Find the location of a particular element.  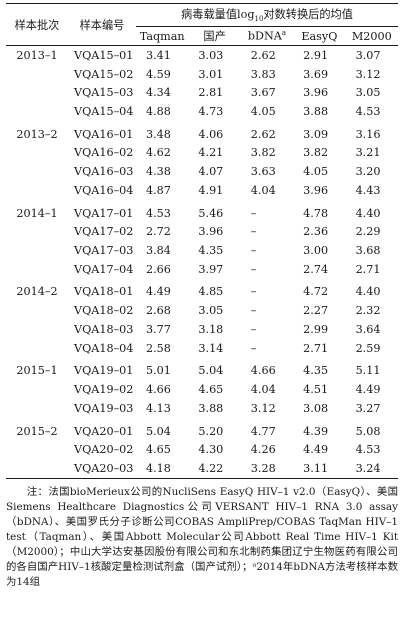

cell-sample-id: VQA15–02 is located at coordinates (104, 74).